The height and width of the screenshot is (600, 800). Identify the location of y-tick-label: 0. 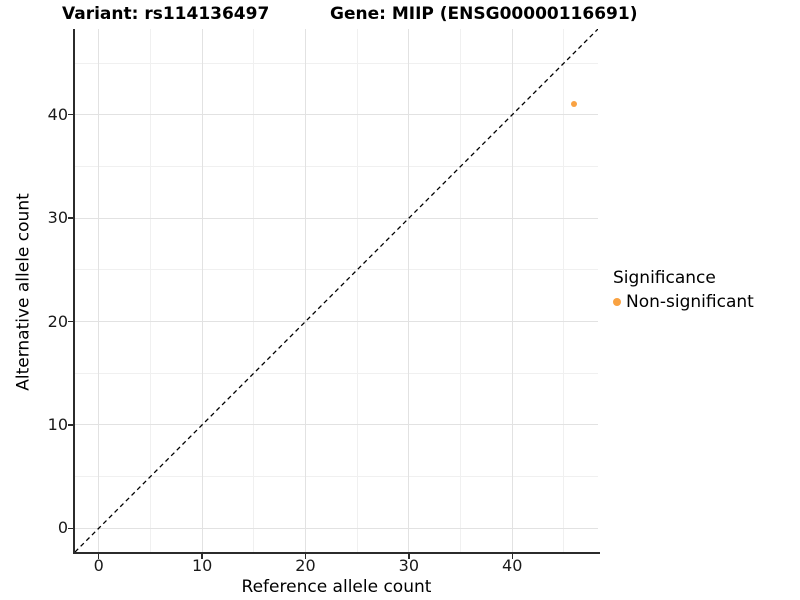
(62, 528).